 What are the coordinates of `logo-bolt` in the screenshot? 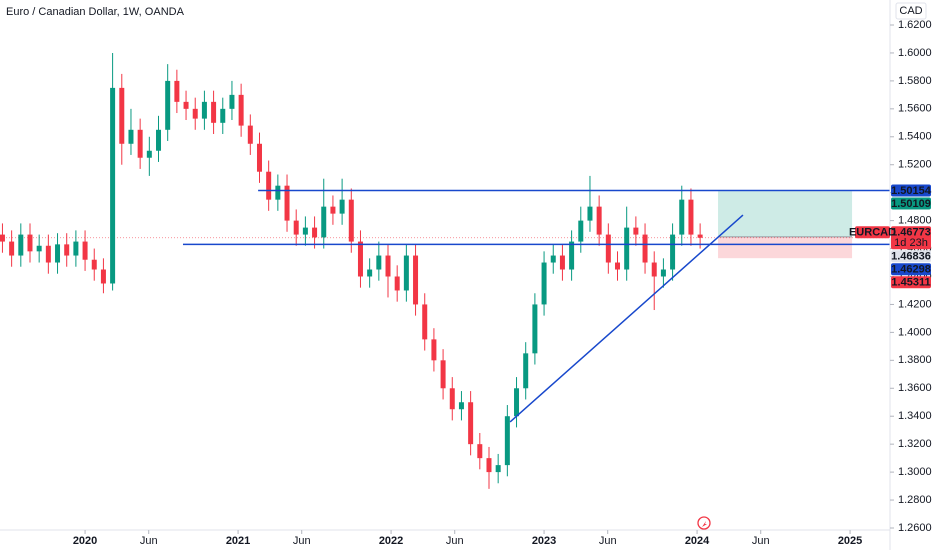 It's located at (704, 524).